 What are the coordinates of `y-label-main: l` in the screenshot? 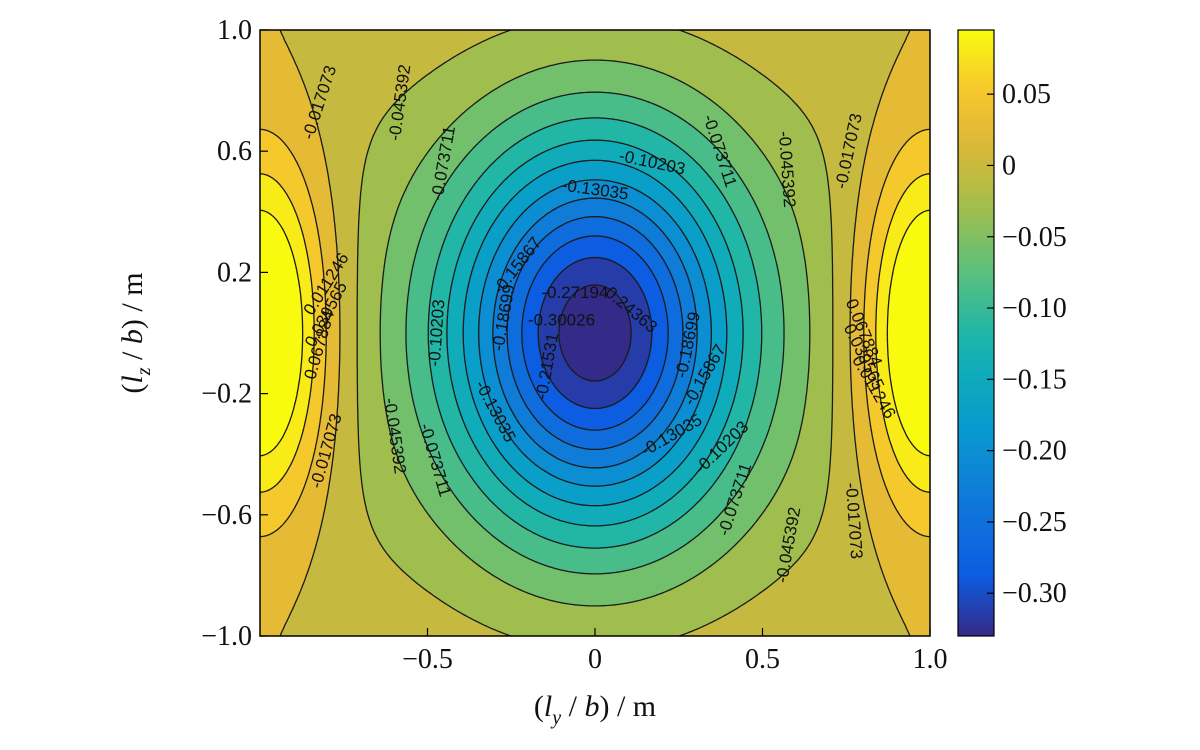 It's located at (132, 379).